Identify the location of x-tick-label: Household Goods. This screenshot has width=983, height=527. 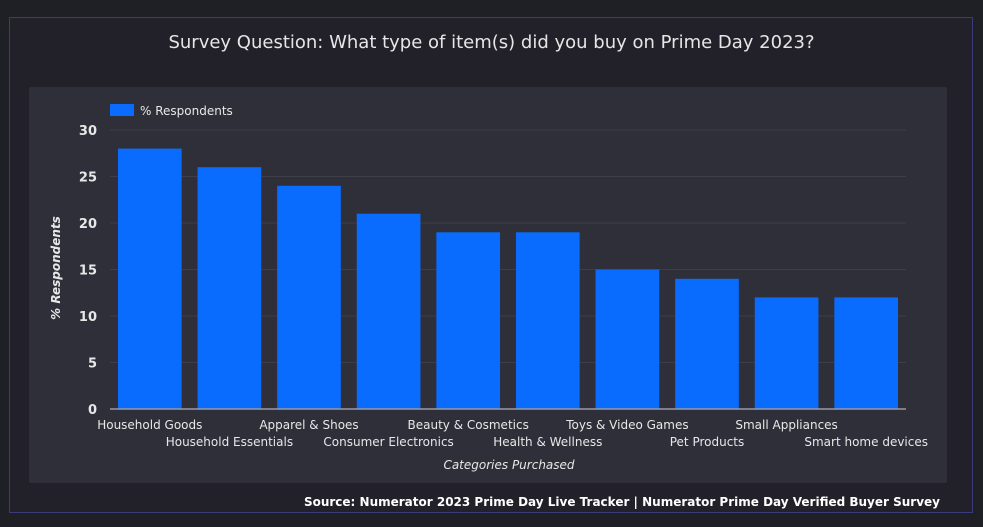
(149, 425).